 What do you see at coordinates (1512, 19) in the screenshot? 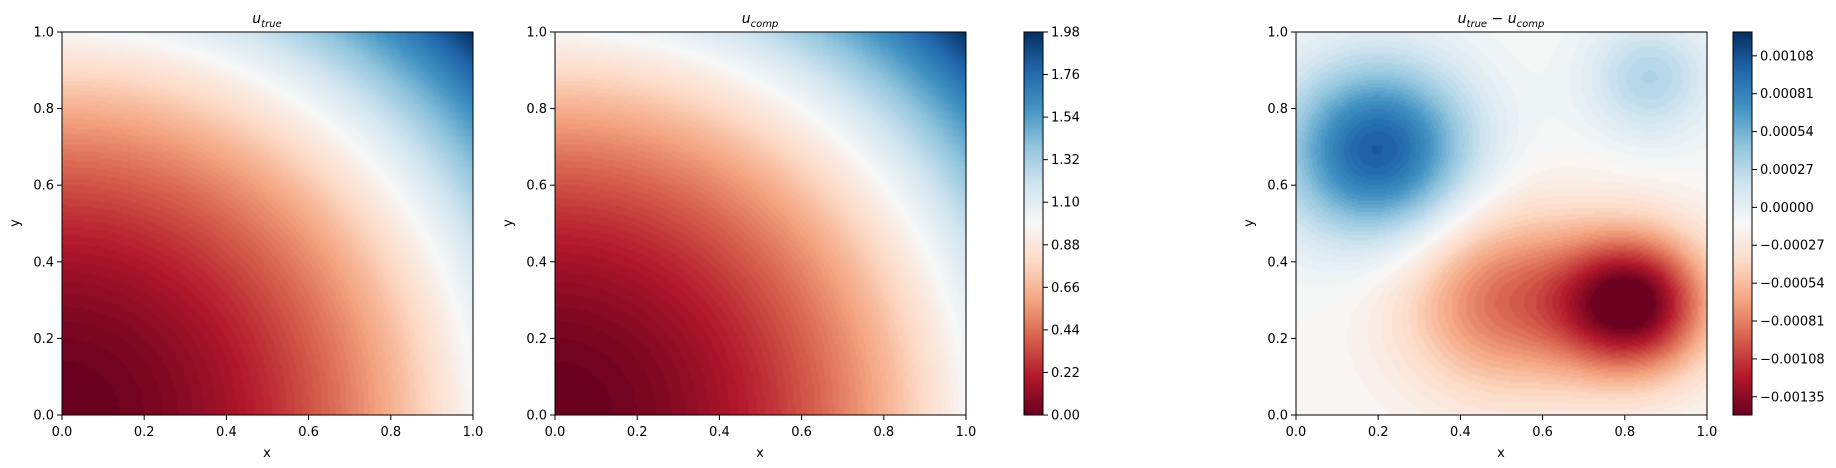
I see `title-main-2: u` at bounding box center [1512, 19].